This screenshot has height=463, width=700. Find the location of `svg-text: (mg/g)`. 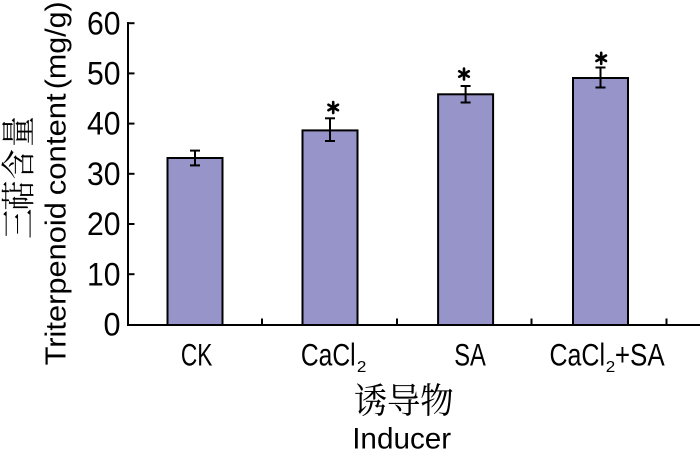

svg-text: (mg/g) is located at coordinates (57, 45).